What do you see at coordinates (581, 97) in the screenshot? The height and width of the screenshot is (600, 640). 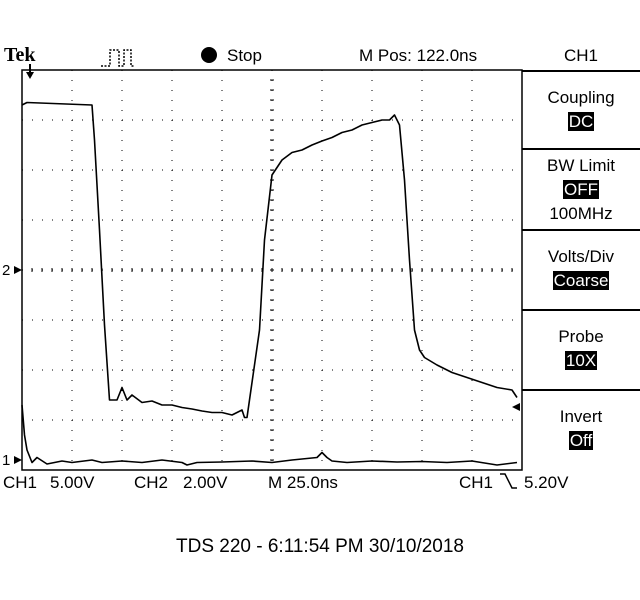 I see `menu-coupling-title: Coupling` at bounding box center [581, 97].